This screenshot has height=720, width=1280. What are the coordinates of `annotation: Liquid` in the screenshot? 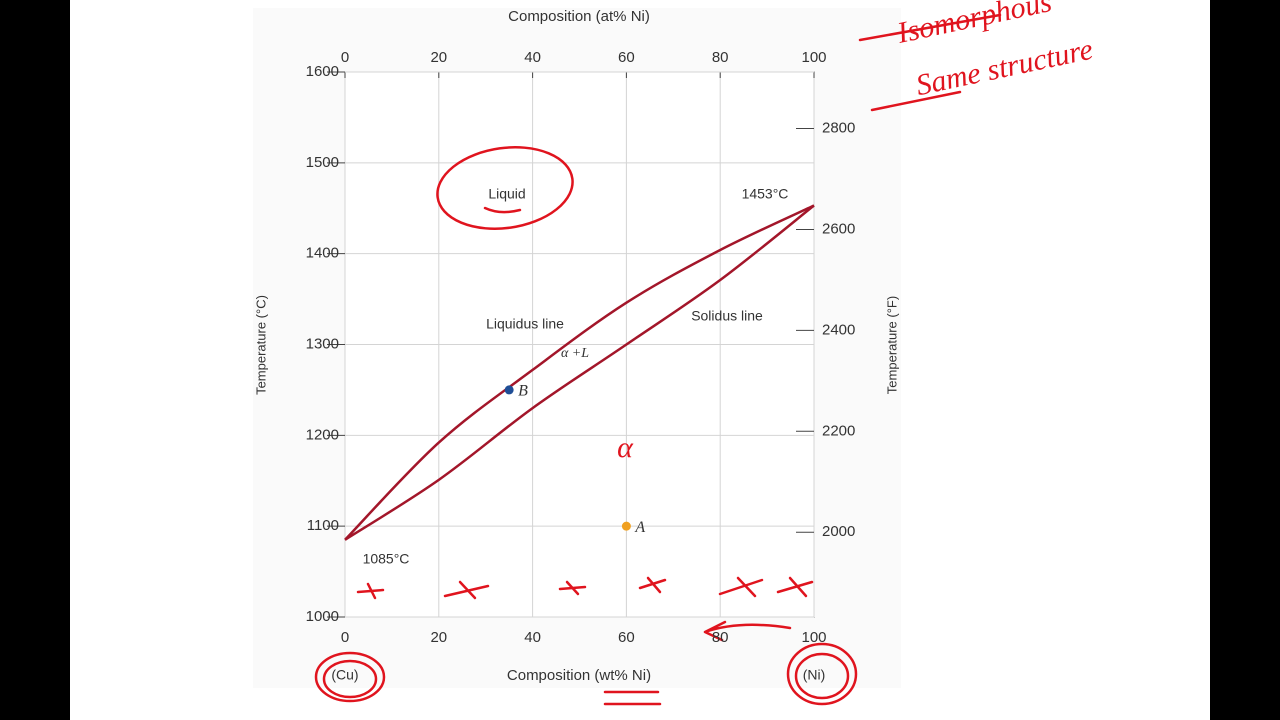 It's located at (506, 194).